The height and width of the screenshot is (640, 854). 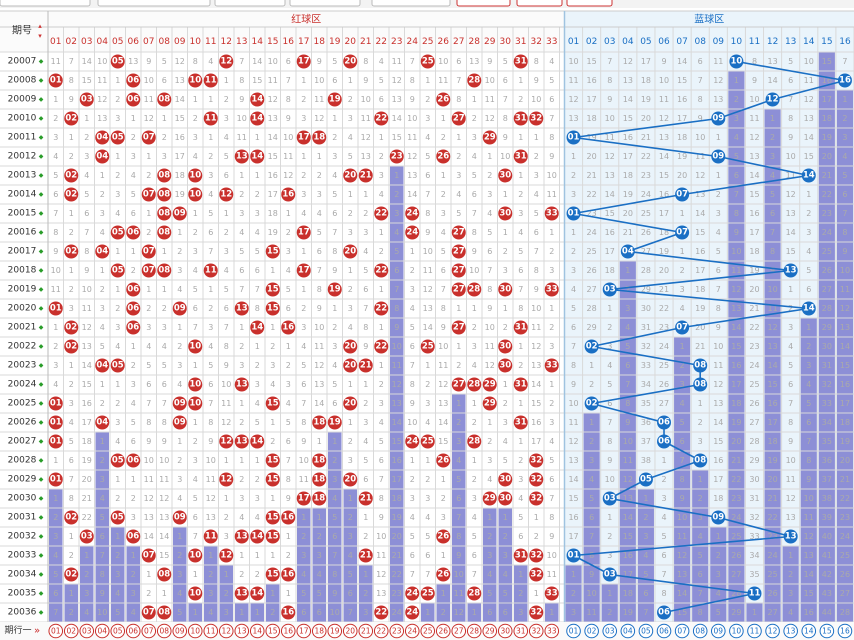 I want to click on blue-omission-value: 30, so click(x=754, y=479).